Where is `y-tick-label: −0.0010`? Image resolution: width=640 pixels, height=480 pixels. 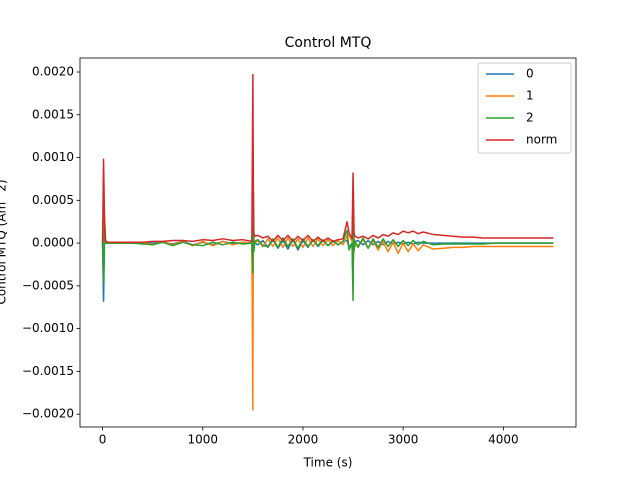 y-tick-label: −0.0010 is located at coordinates (48, 328).